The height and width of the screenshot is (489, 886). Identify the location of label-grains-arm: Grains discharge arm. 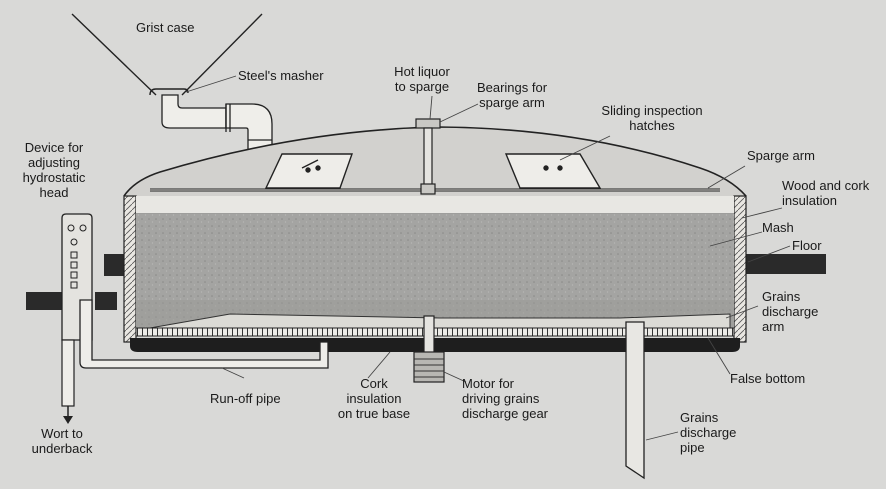
(790, 311).